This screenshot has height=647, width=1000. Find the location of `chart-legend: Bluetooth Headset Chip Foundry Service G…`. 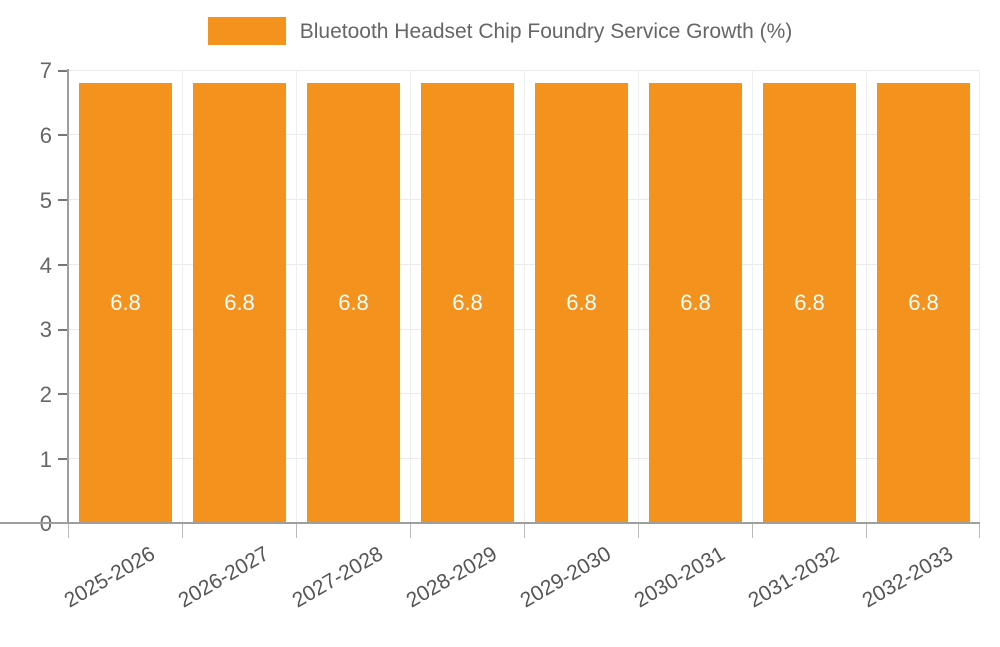

chart-legend: Bluetooth Headset Chip Foundry Service G… is located at coordinates (500, 31).